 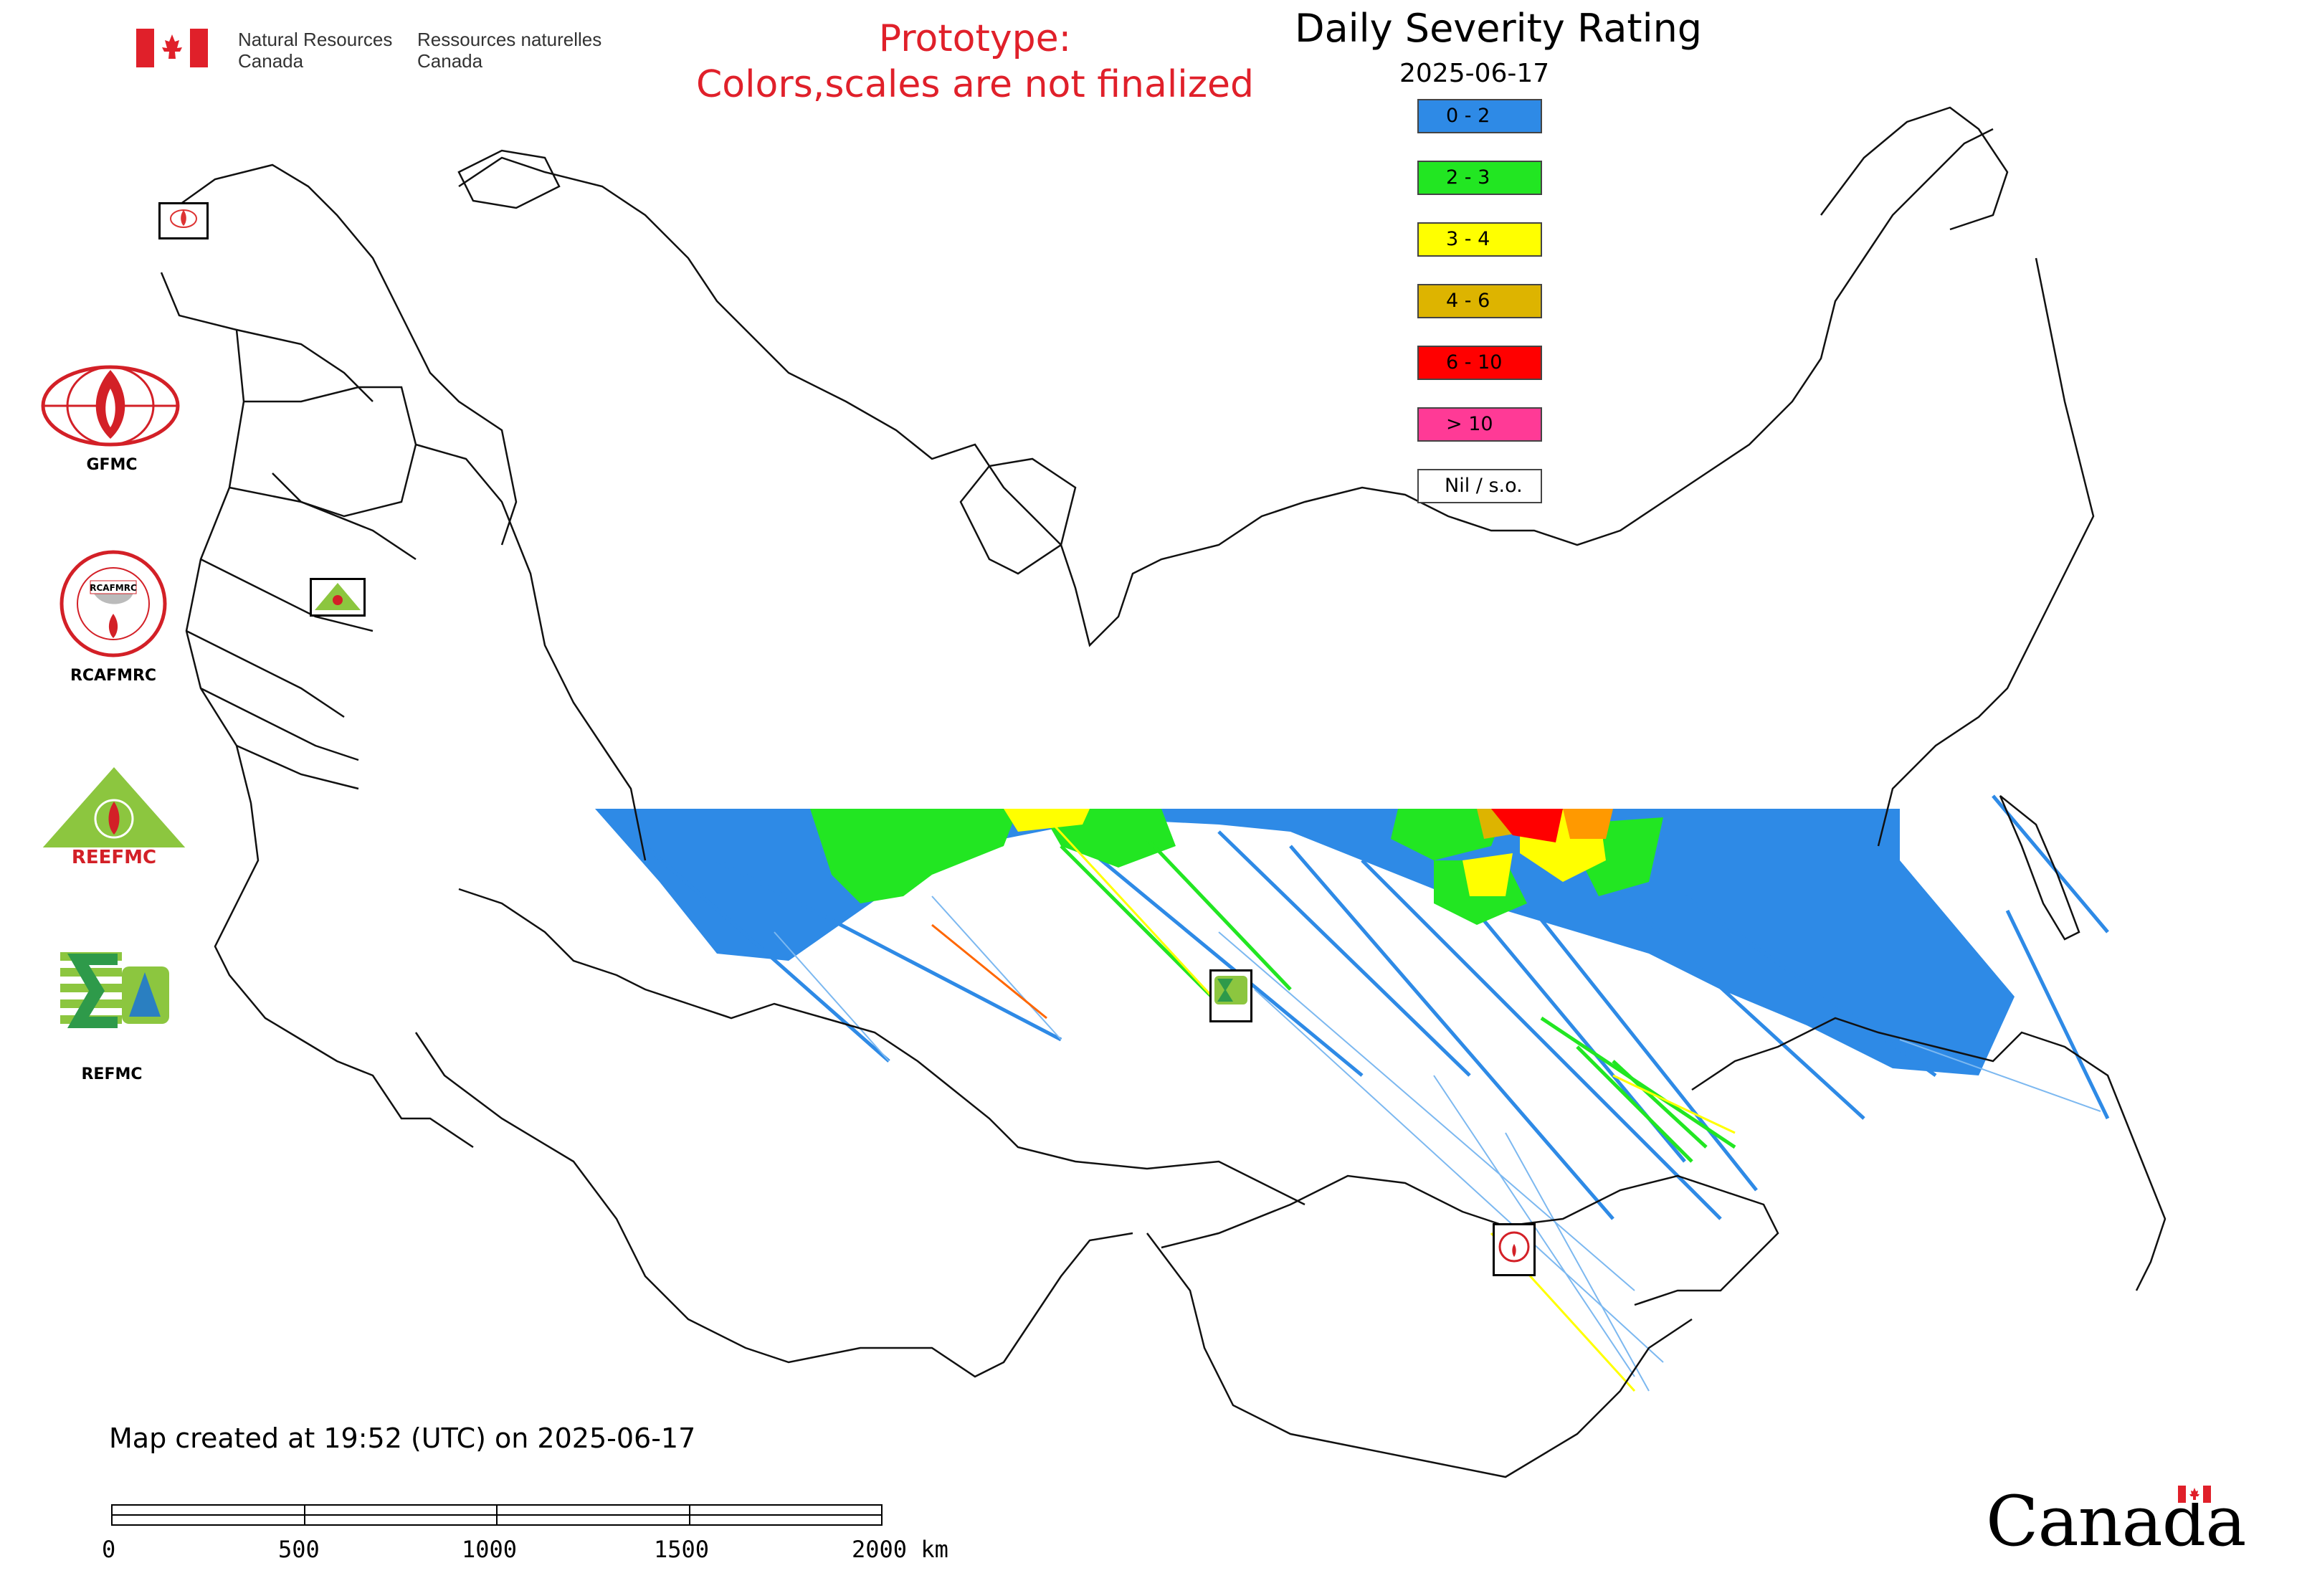 I want to click on rcafmrc-logo: RCAFMRC, so click(x=113, y=603).